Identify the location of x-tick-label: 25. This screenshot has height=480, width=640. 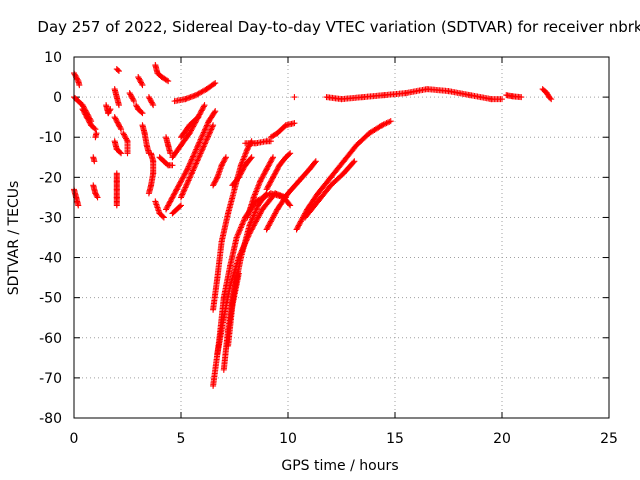
(609, 439).